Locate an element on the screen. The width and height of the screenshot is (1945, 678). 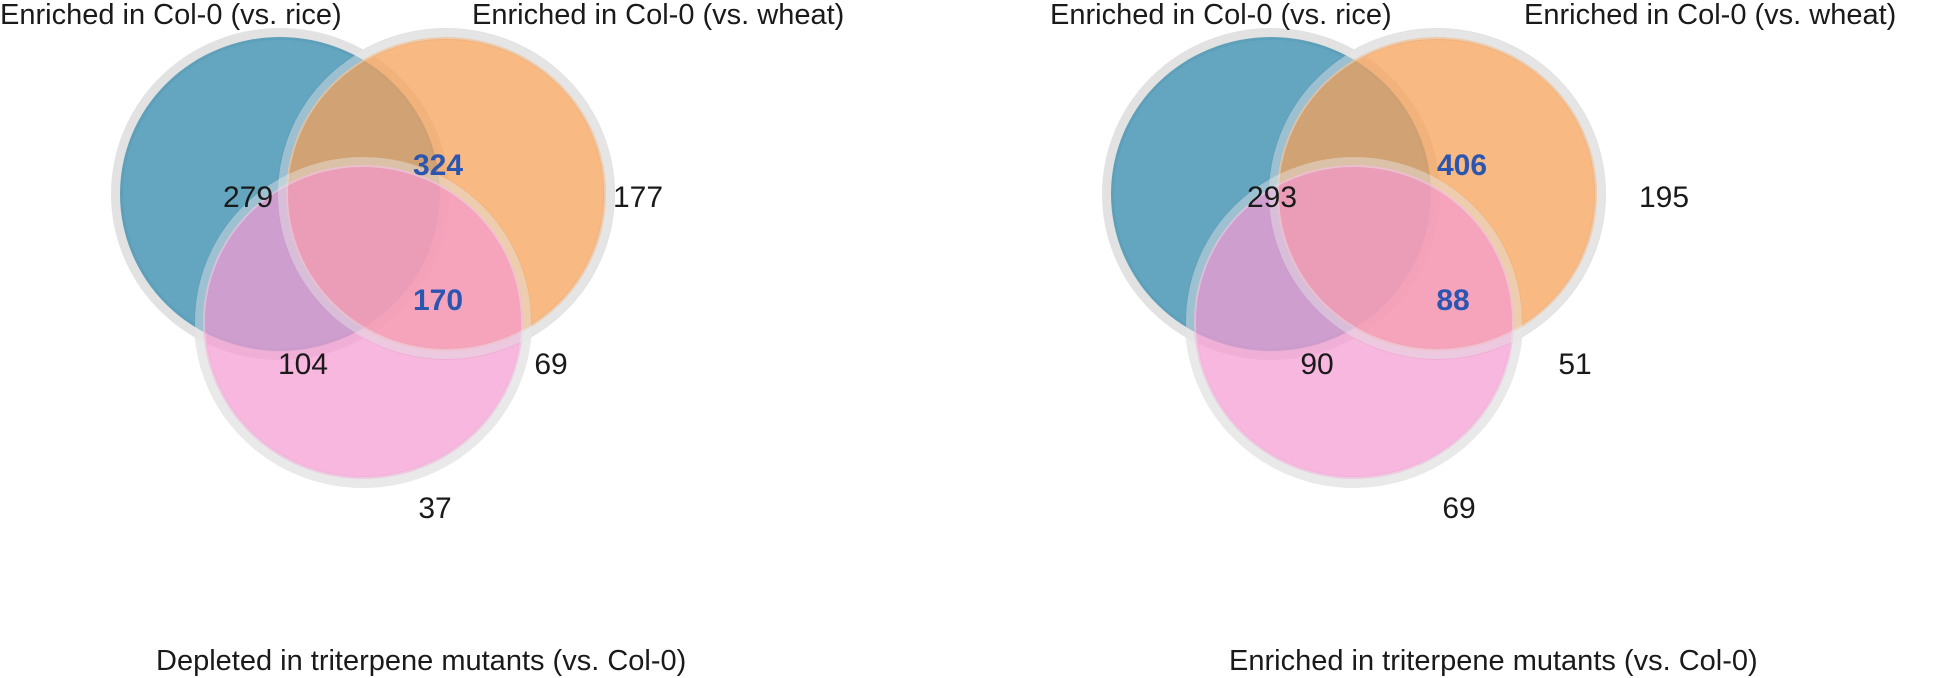
count-wheat-only: 195 is located at coordinates (1664, 197).